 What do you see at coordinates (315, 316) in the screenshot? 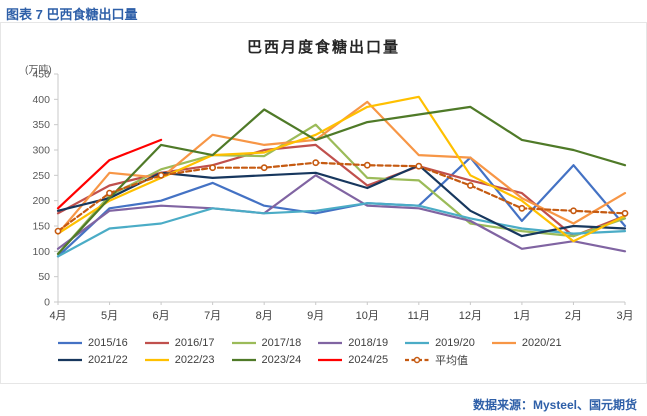
I see `x-tick-label: 9月` at bounding box center [315, 316].